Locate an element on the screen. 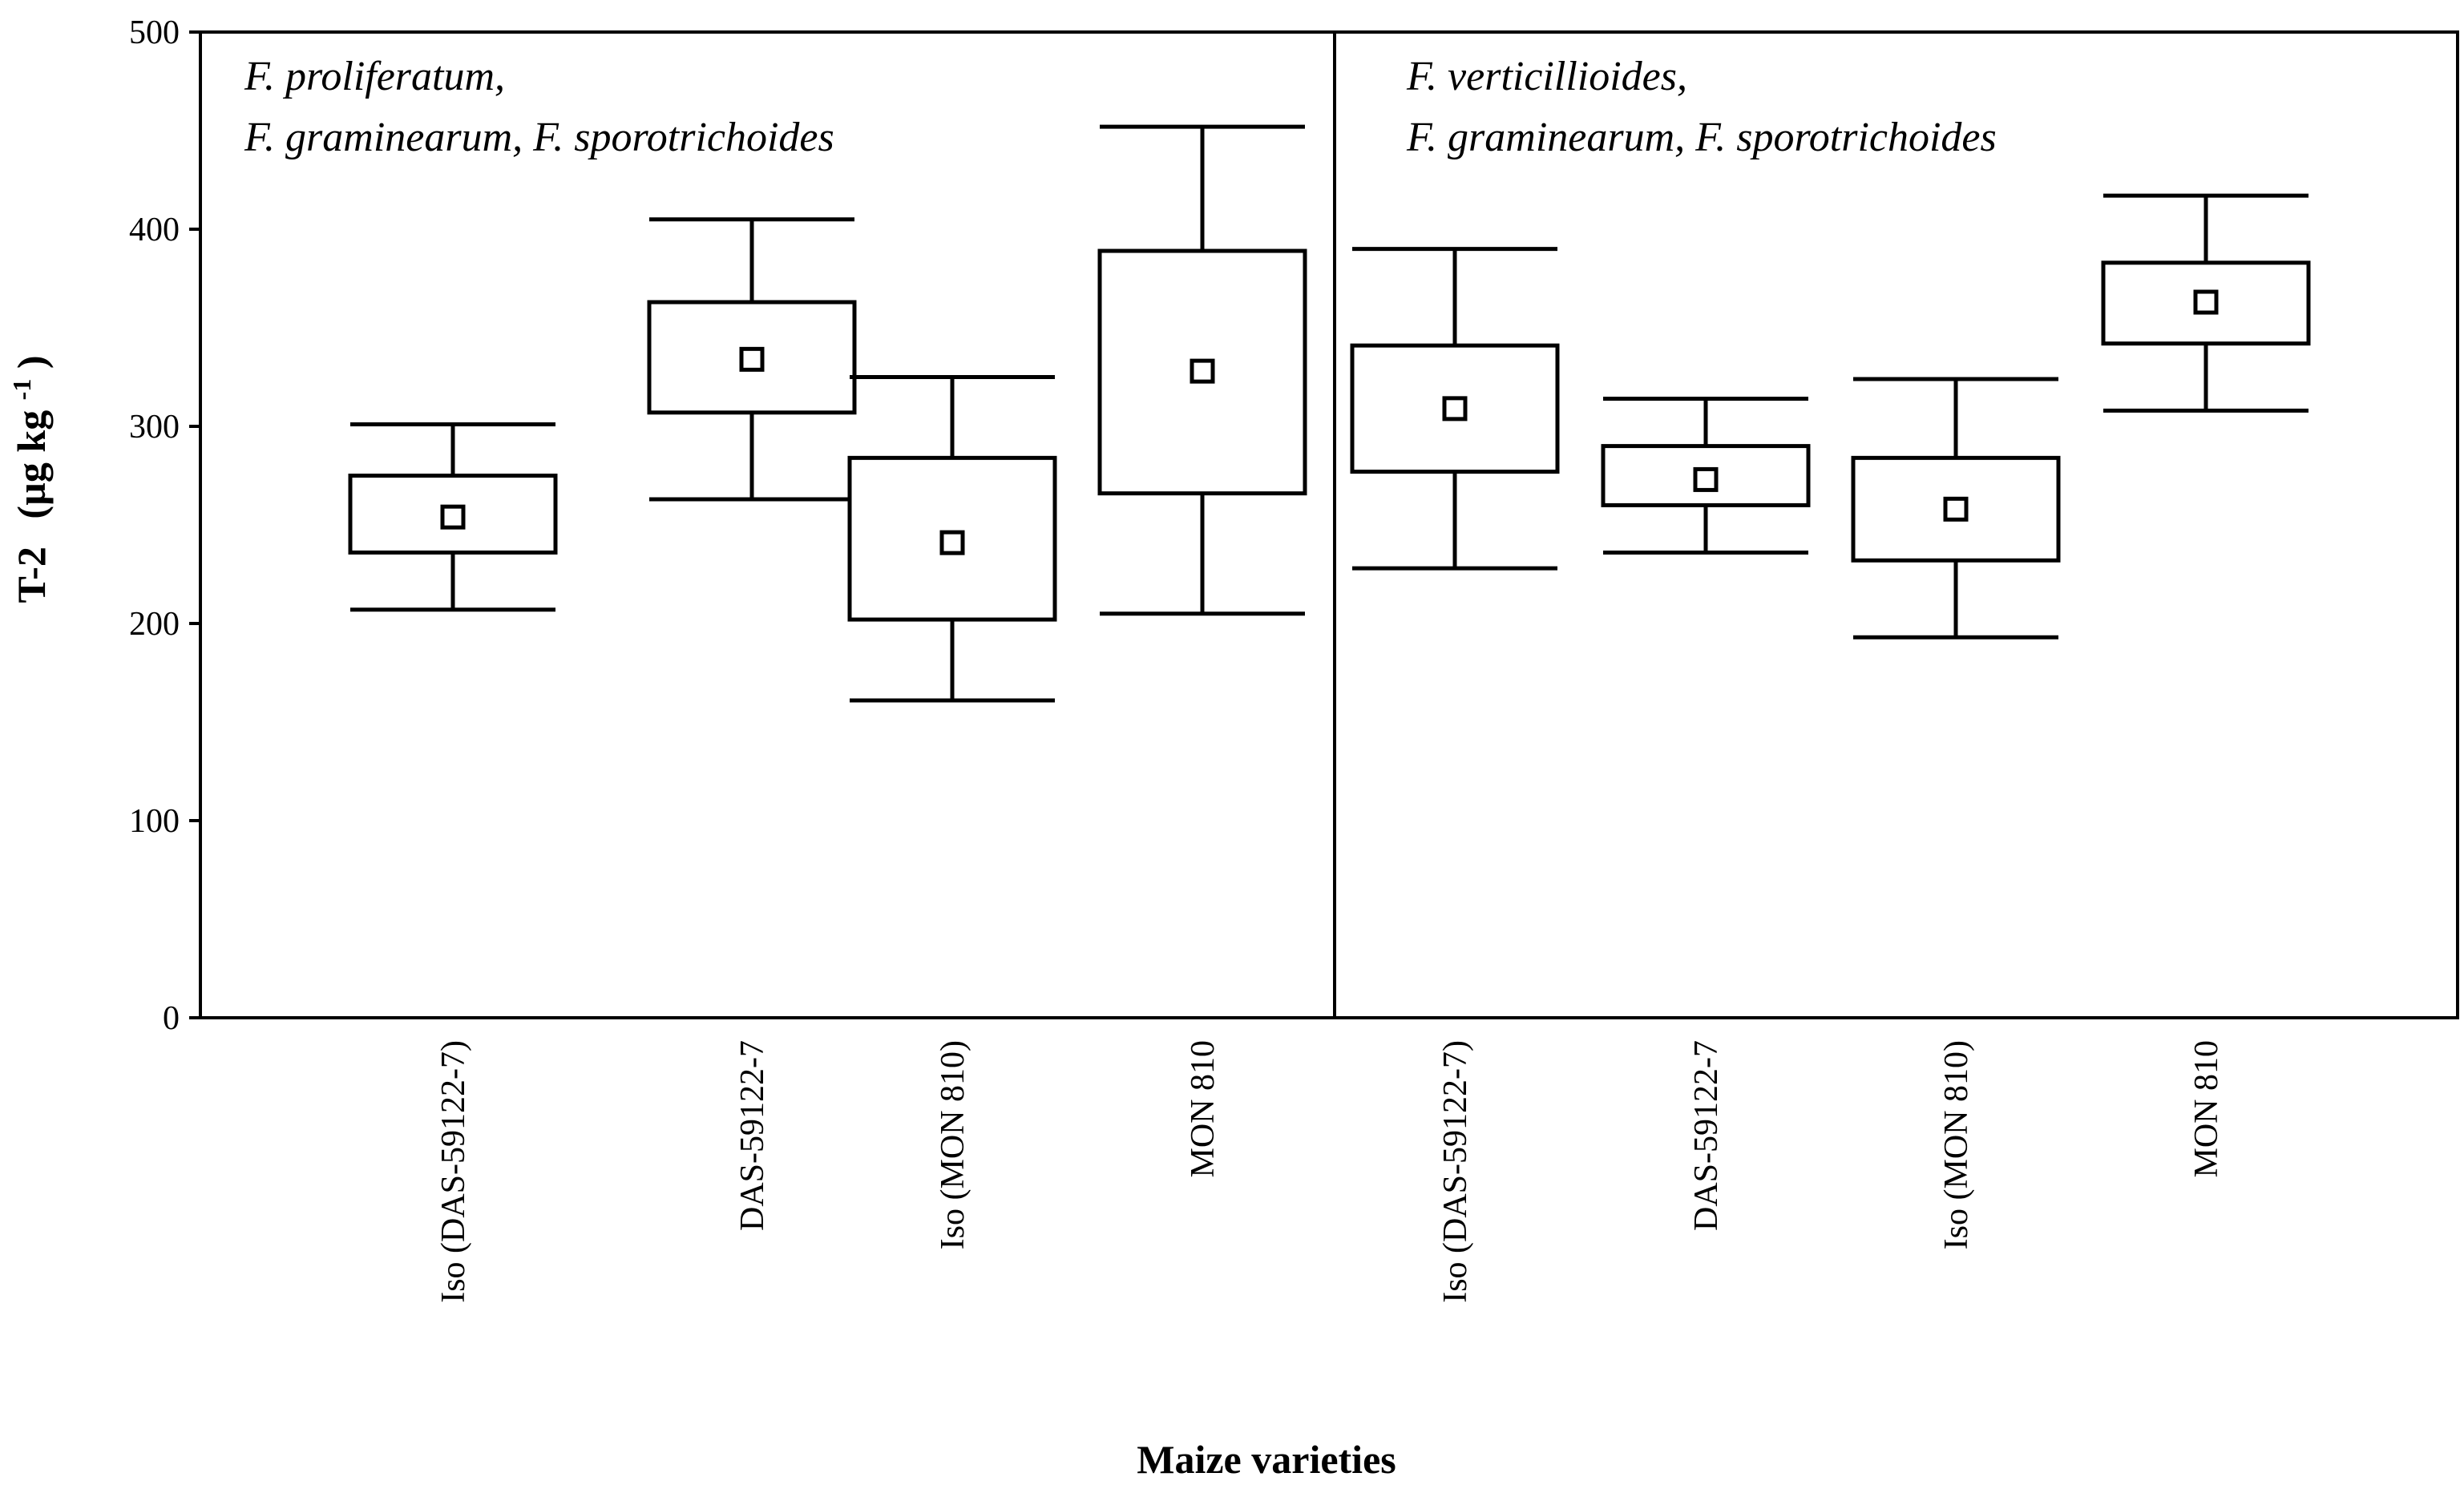 The height and width of the screenshot is (1493, 2464). y-tick-label-0: 0 is located at coordinates (172, 1018).